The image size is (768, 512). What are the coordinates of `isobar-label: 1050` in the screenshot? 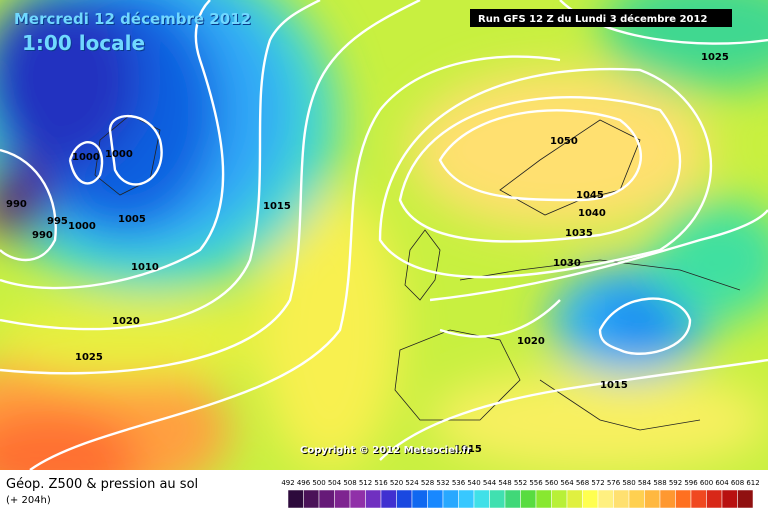 It's located at (564, 141).